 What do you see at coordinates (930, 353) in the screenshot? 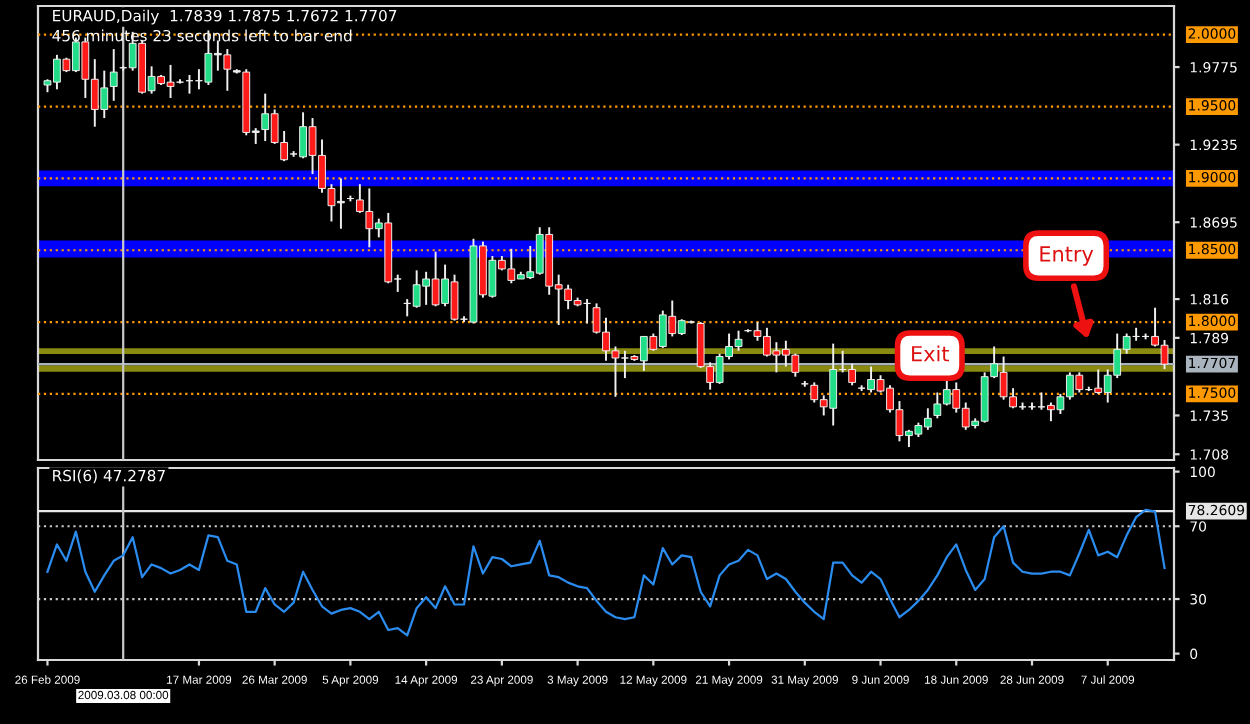
I see `annotation: Exit` at bounding box center [930, 353].